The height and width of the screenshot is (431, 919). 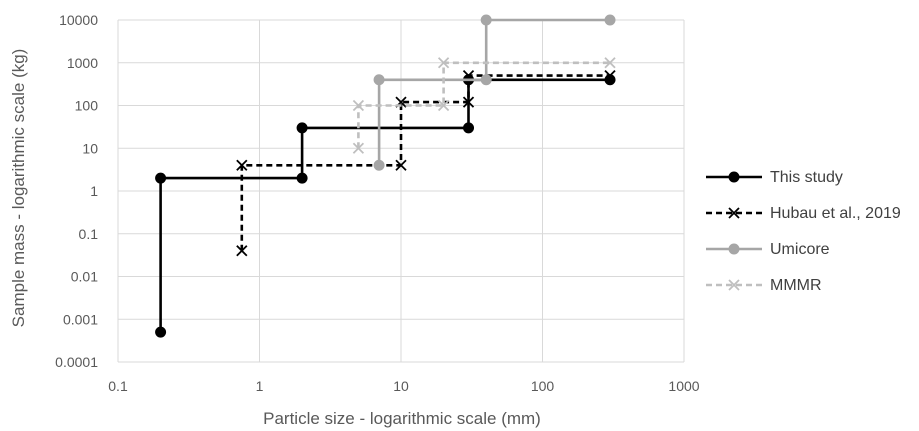 I want to click on x-axis-title: Particle size - logarithmic scale (mm), so click(x=402, y=418).